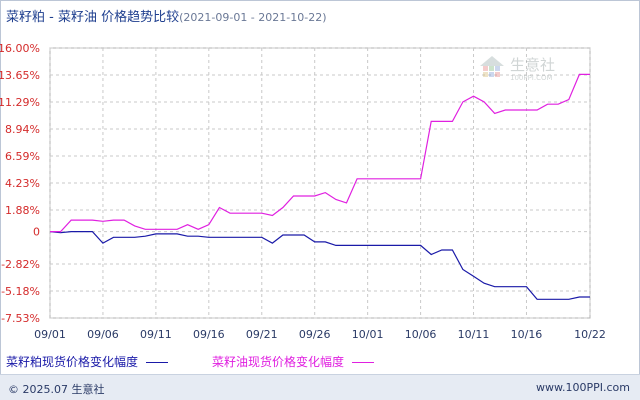 This screenshot has width=640, height=400. I want to click on x-tick-label: 10/01, so click(368, 334).